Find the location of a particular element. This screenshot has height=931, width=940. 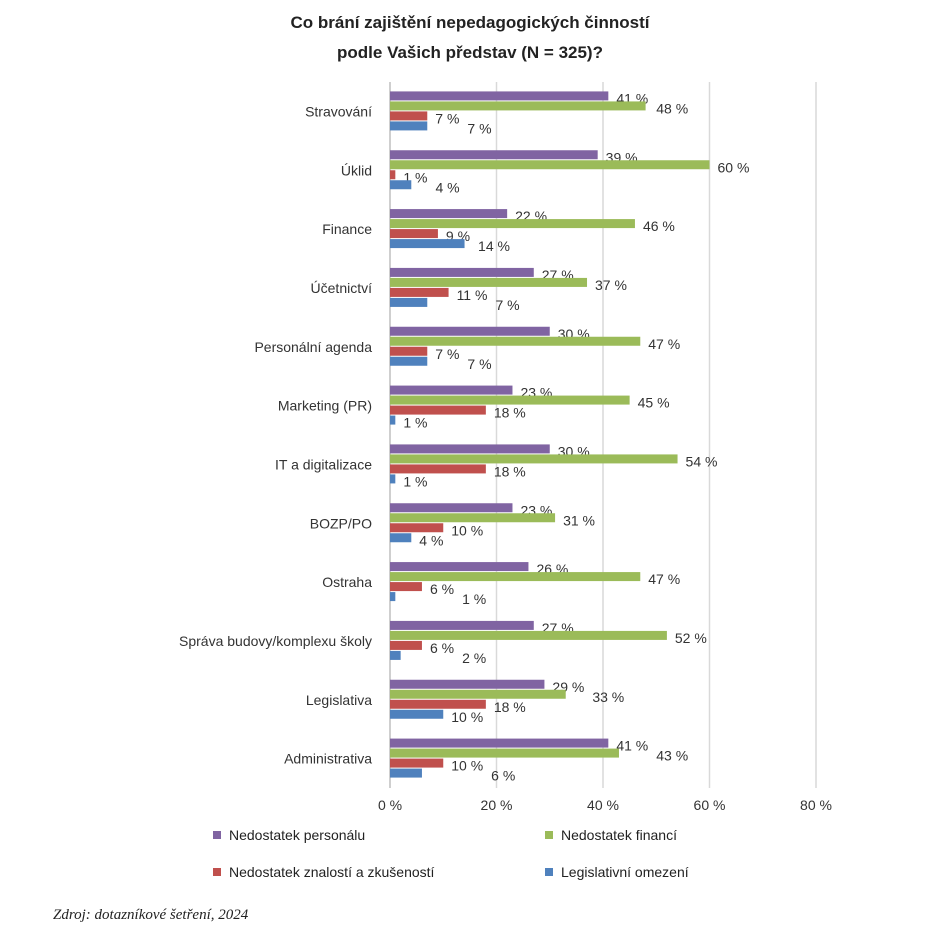

data-label: 46 % is located at coordinates (659, 226).